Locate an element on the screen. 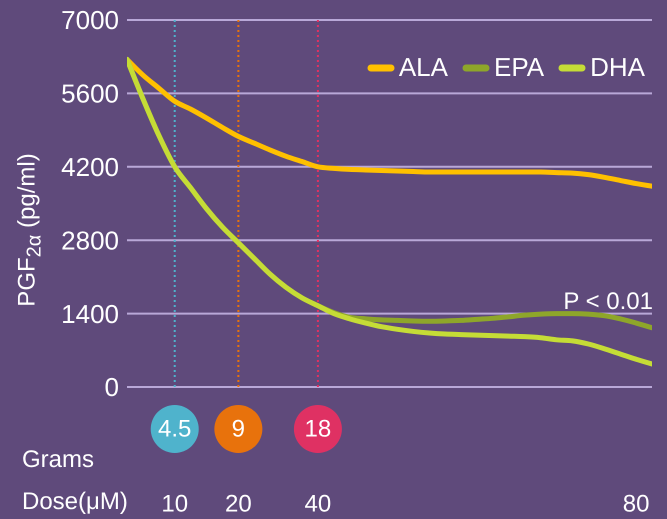 The image size is (667, 519). y-tick-label: 2800 is located at coordinates (90, 240).